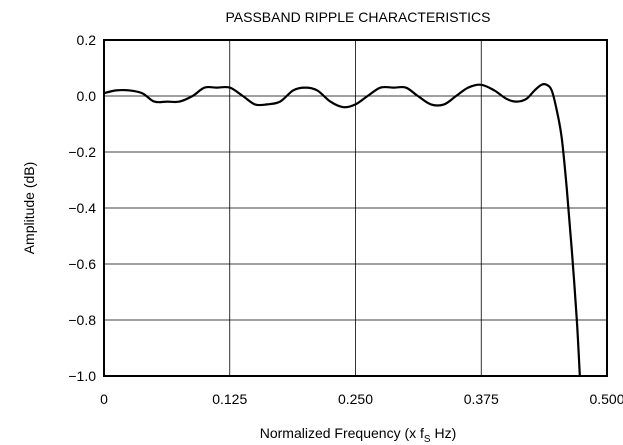 This screenshot has width=623, height=445. What do you see at coordinates (87, 40) in the screenshot?
I see `y-tick-label: 0.2` at bounding box center [87, 40].